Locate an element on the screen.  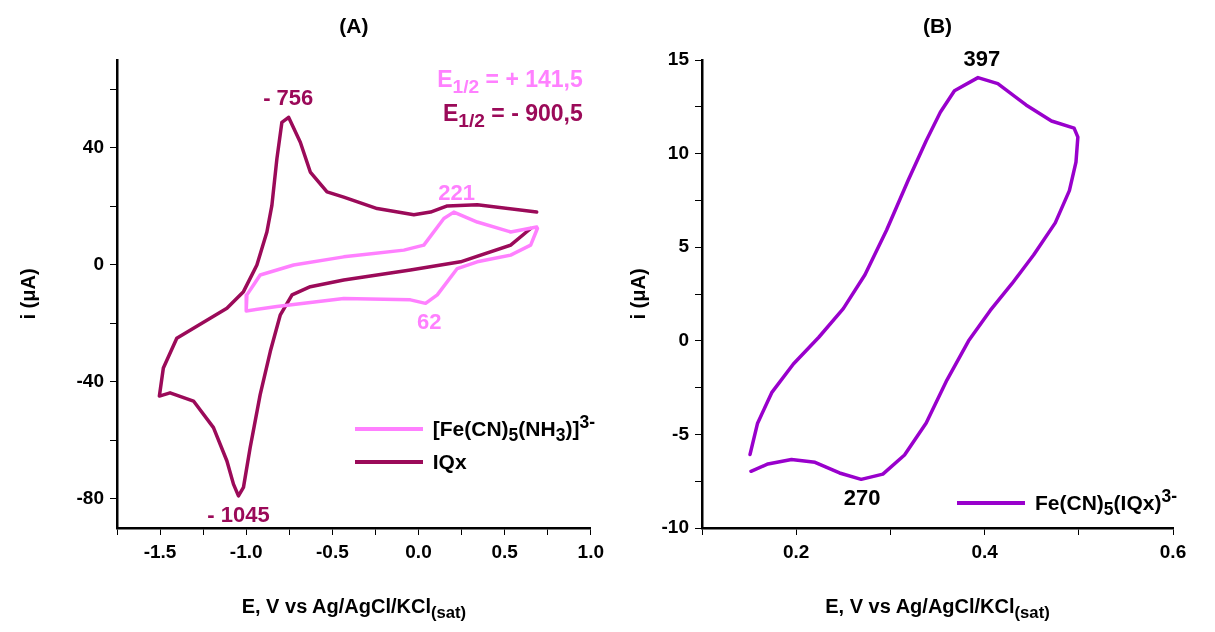
y-tick-label: 5 is located at coordinates (684, 246).